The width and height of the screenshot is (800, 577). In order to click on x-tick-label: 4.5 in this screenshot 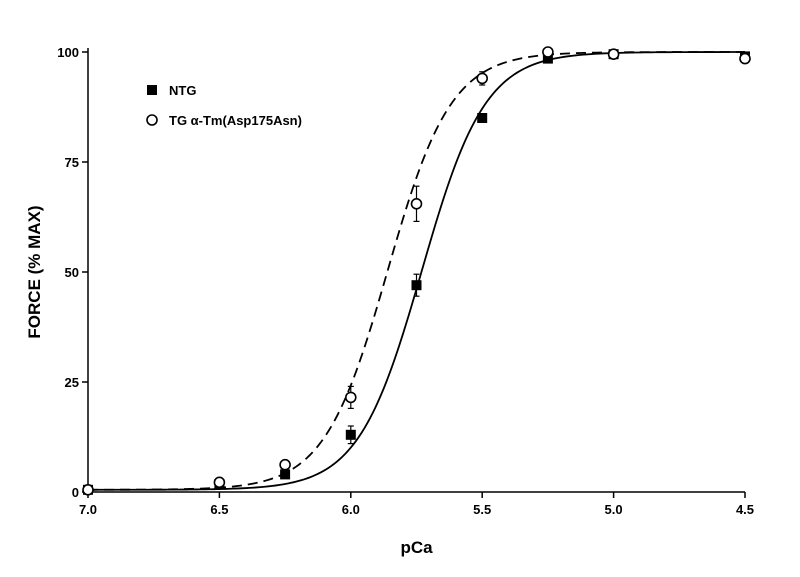, I will do `click(745, 509)`.